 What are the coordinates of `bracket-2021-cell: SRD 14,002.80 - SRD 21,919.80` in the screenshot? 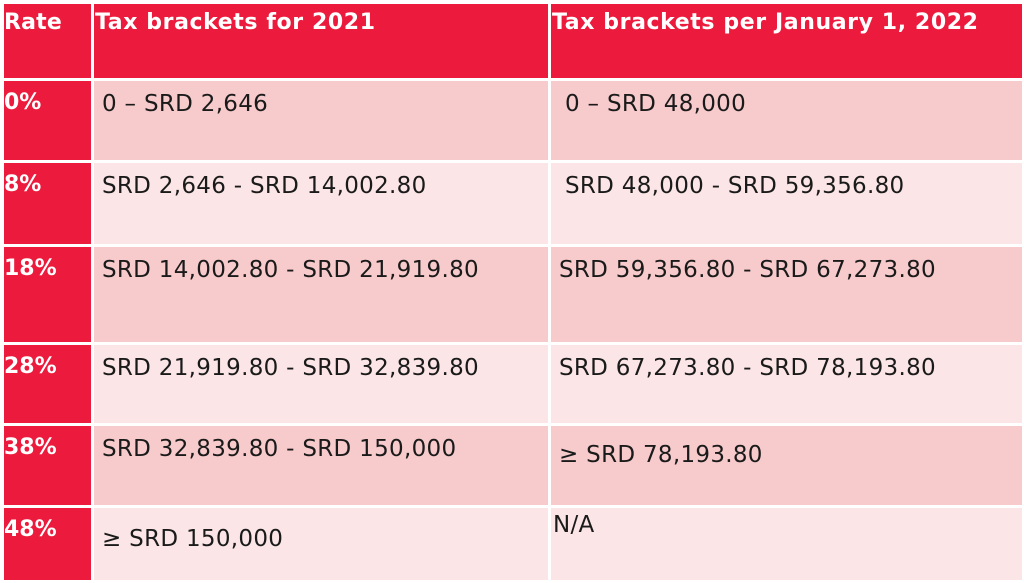 It's located at (322, 296).